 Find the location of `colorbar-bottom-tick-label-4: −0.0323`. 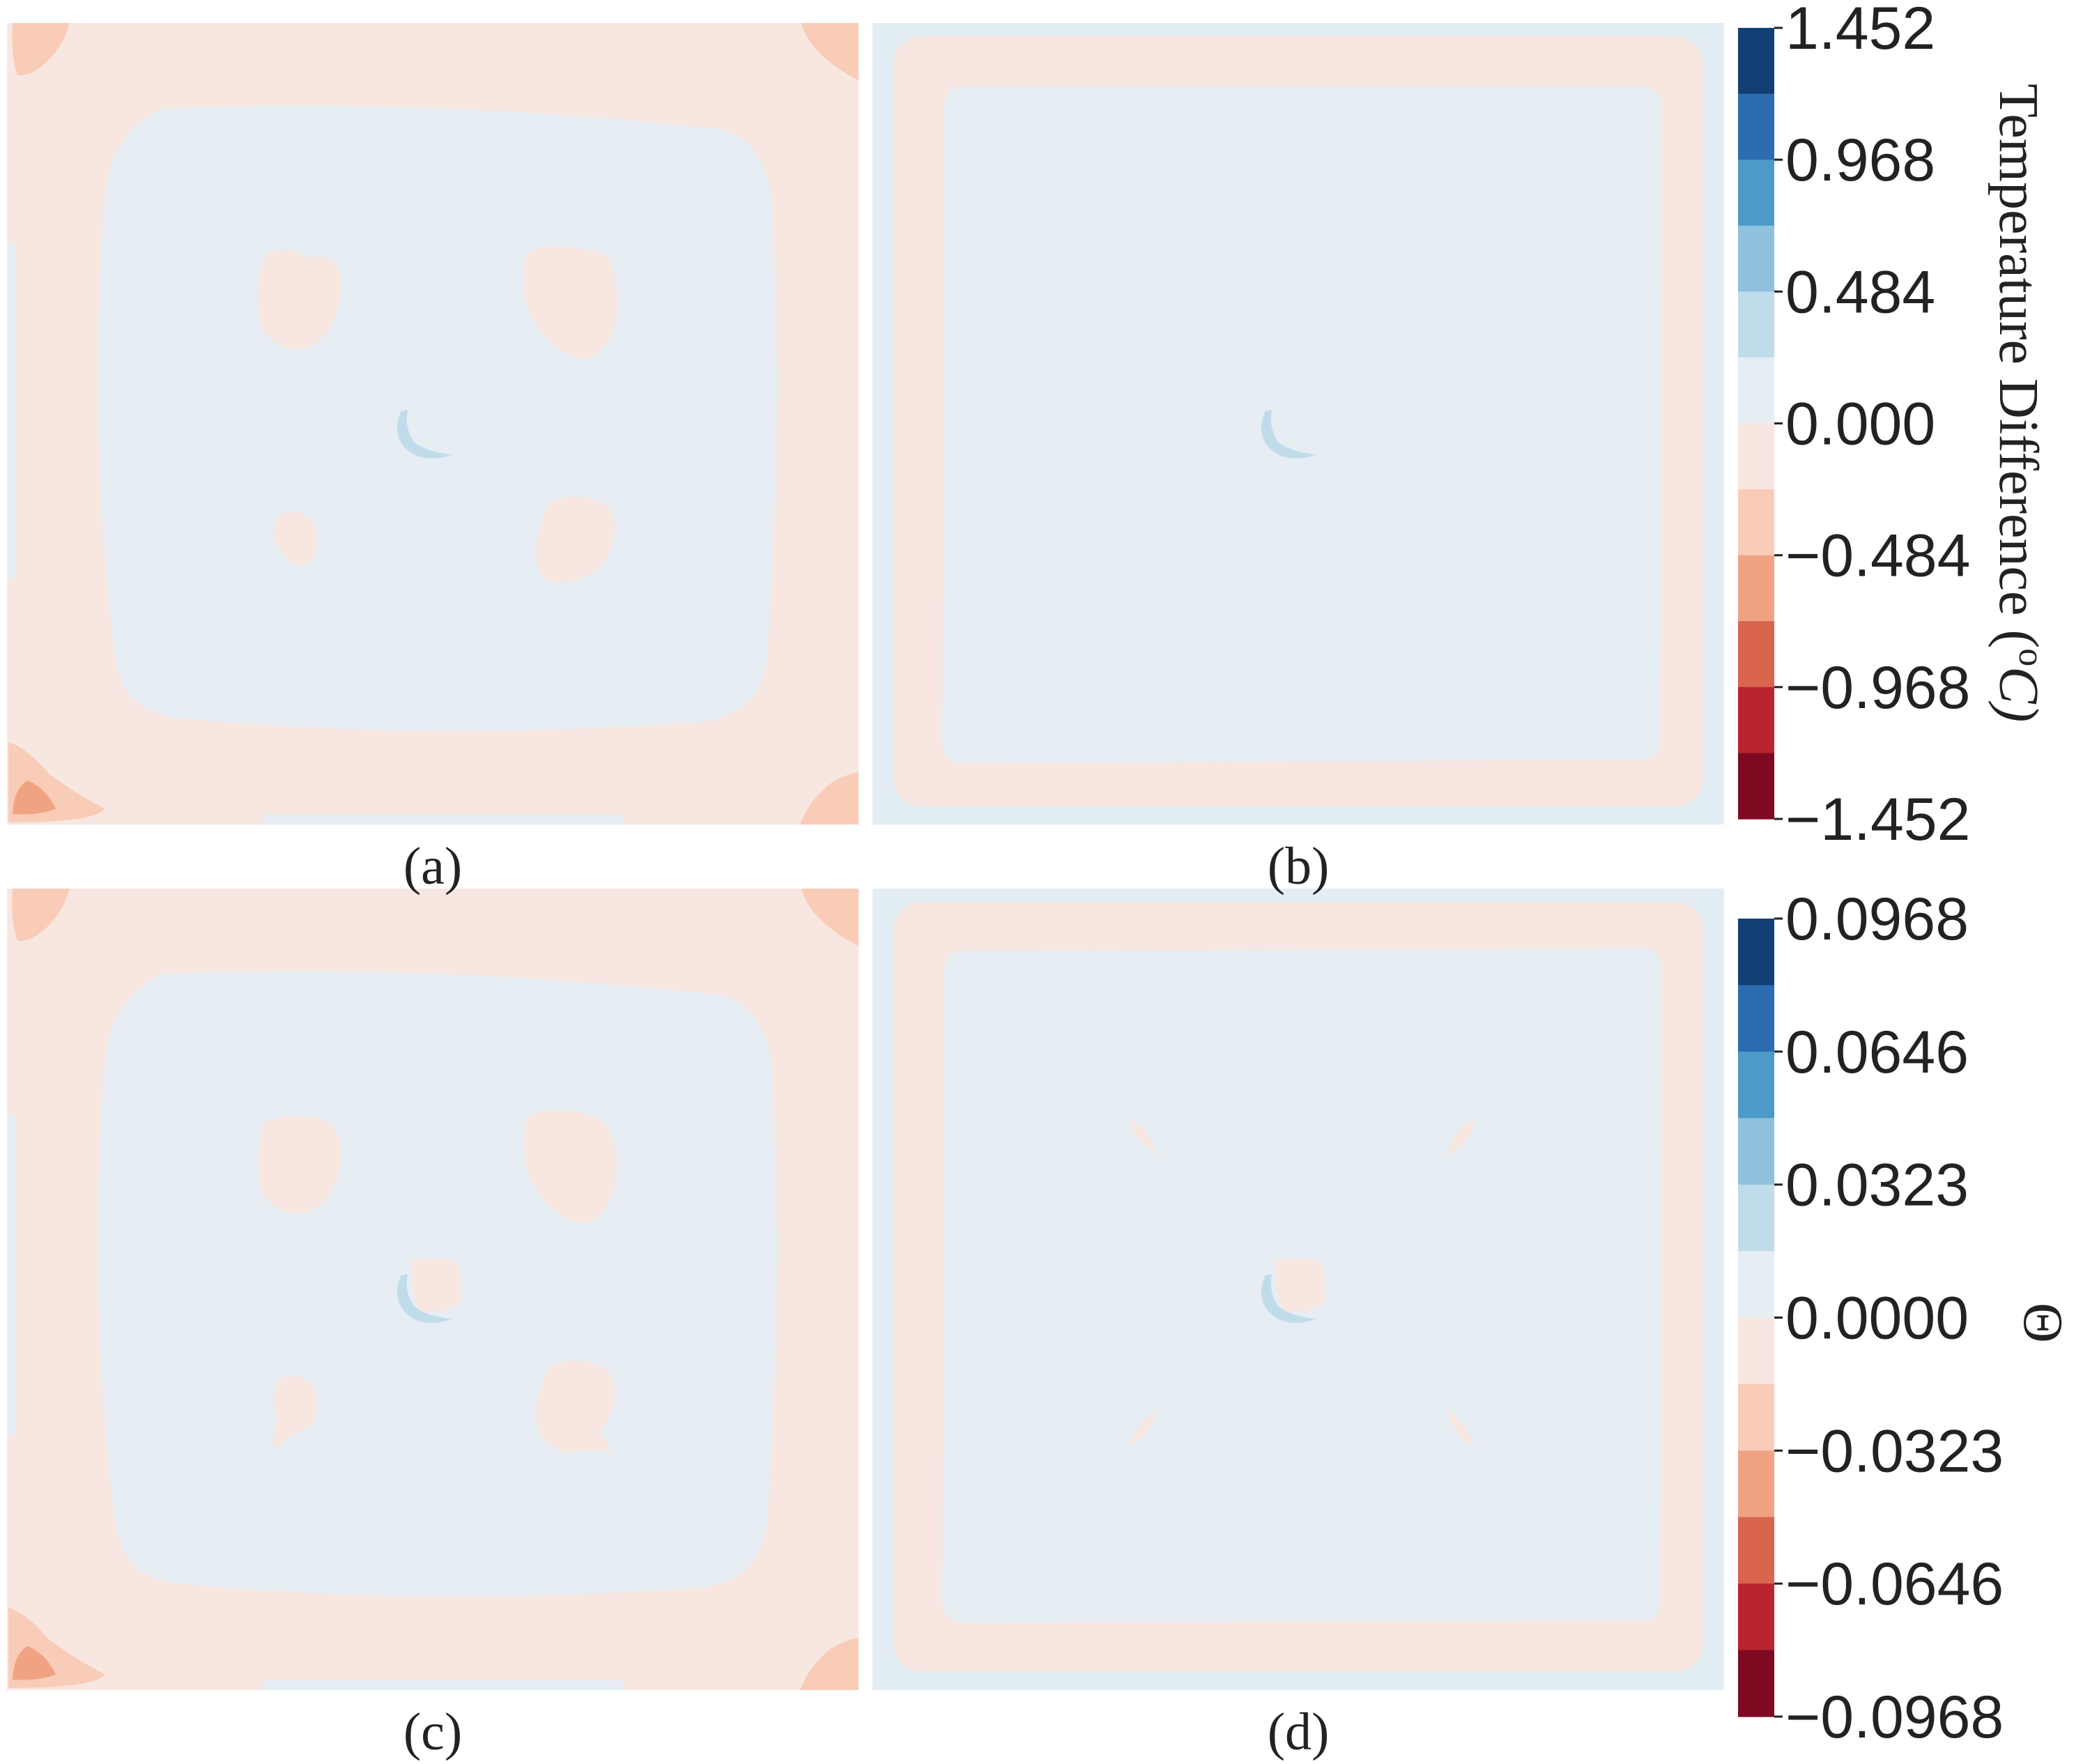

colorbar-bottom-tick-label-4: −0.0323 is located at coordinates (1894, 1451).